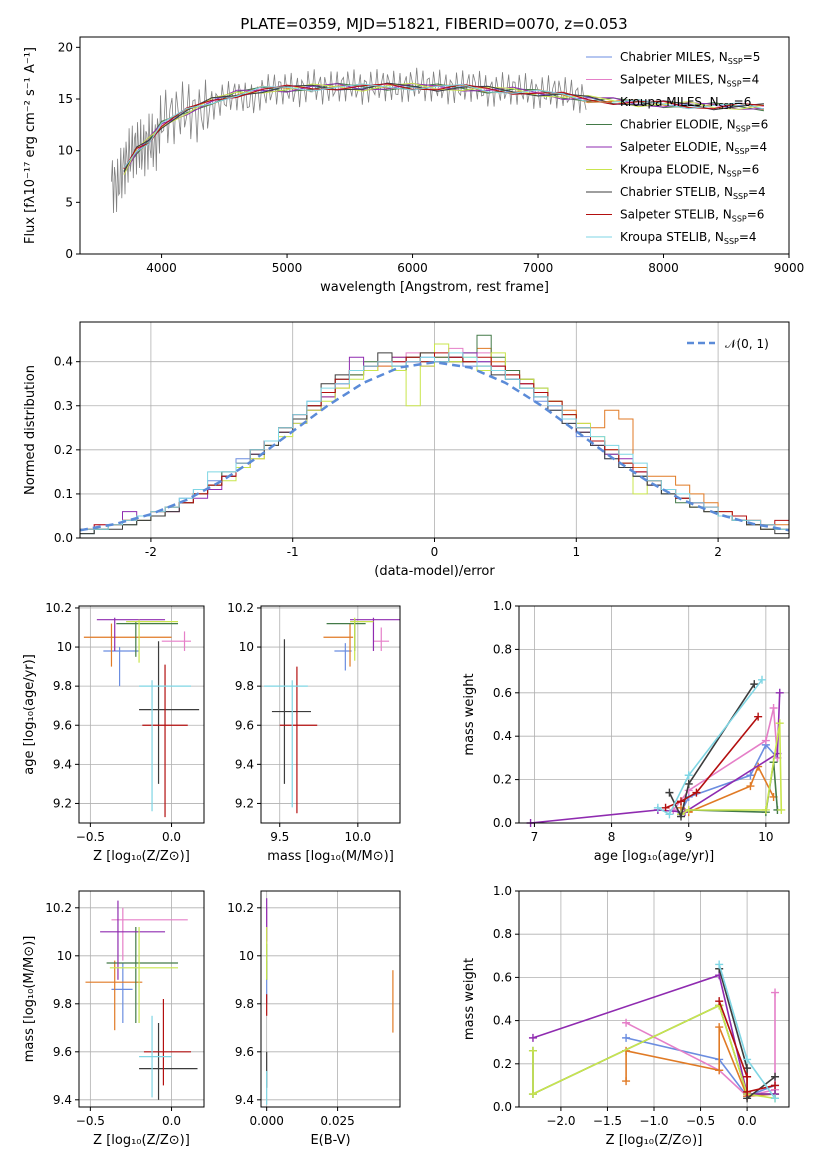 The width and height of the screenshot is (819, 1170). What do you see at coordinates (535, 837) in the screenshot?
I see `x-tick-label: 7` at bounding box center [535, 837].